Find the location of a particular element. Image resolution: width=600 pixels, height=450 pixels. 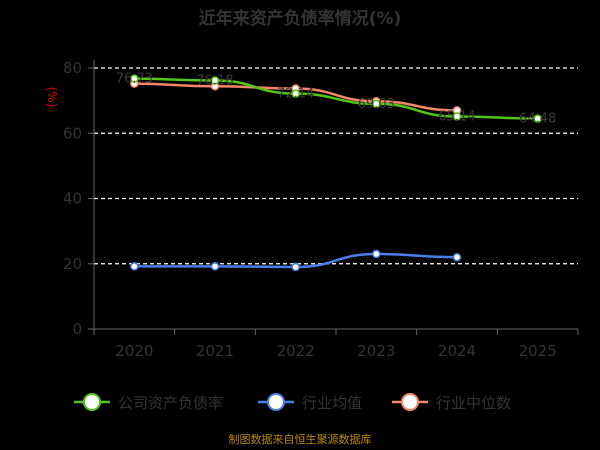

x-tick-label: 2023 is located at coordinates (376, 351).